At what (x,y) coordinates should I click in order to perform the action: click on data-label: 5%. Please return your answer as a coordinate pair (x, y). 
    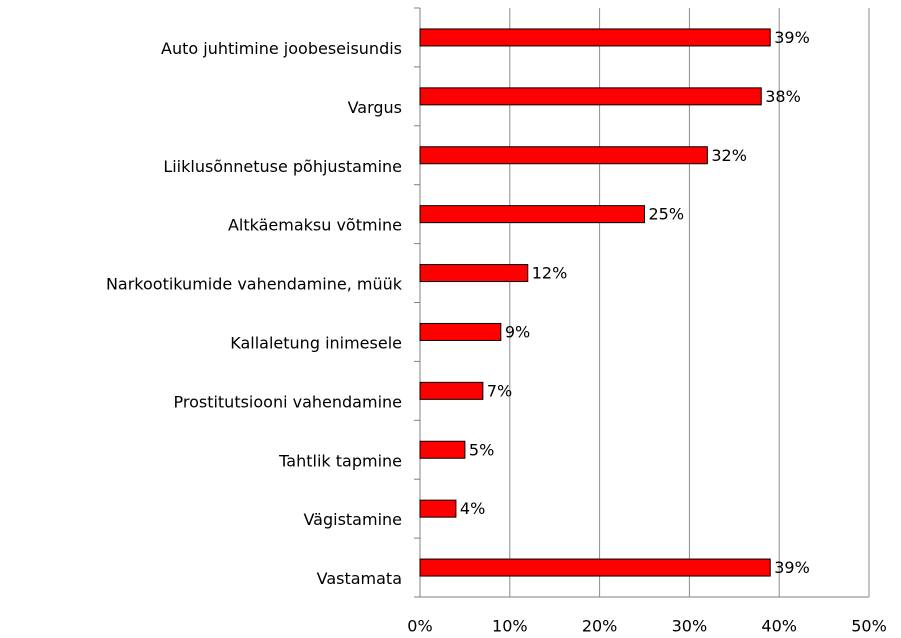
    Looking at the image, I should click on (481, 449).